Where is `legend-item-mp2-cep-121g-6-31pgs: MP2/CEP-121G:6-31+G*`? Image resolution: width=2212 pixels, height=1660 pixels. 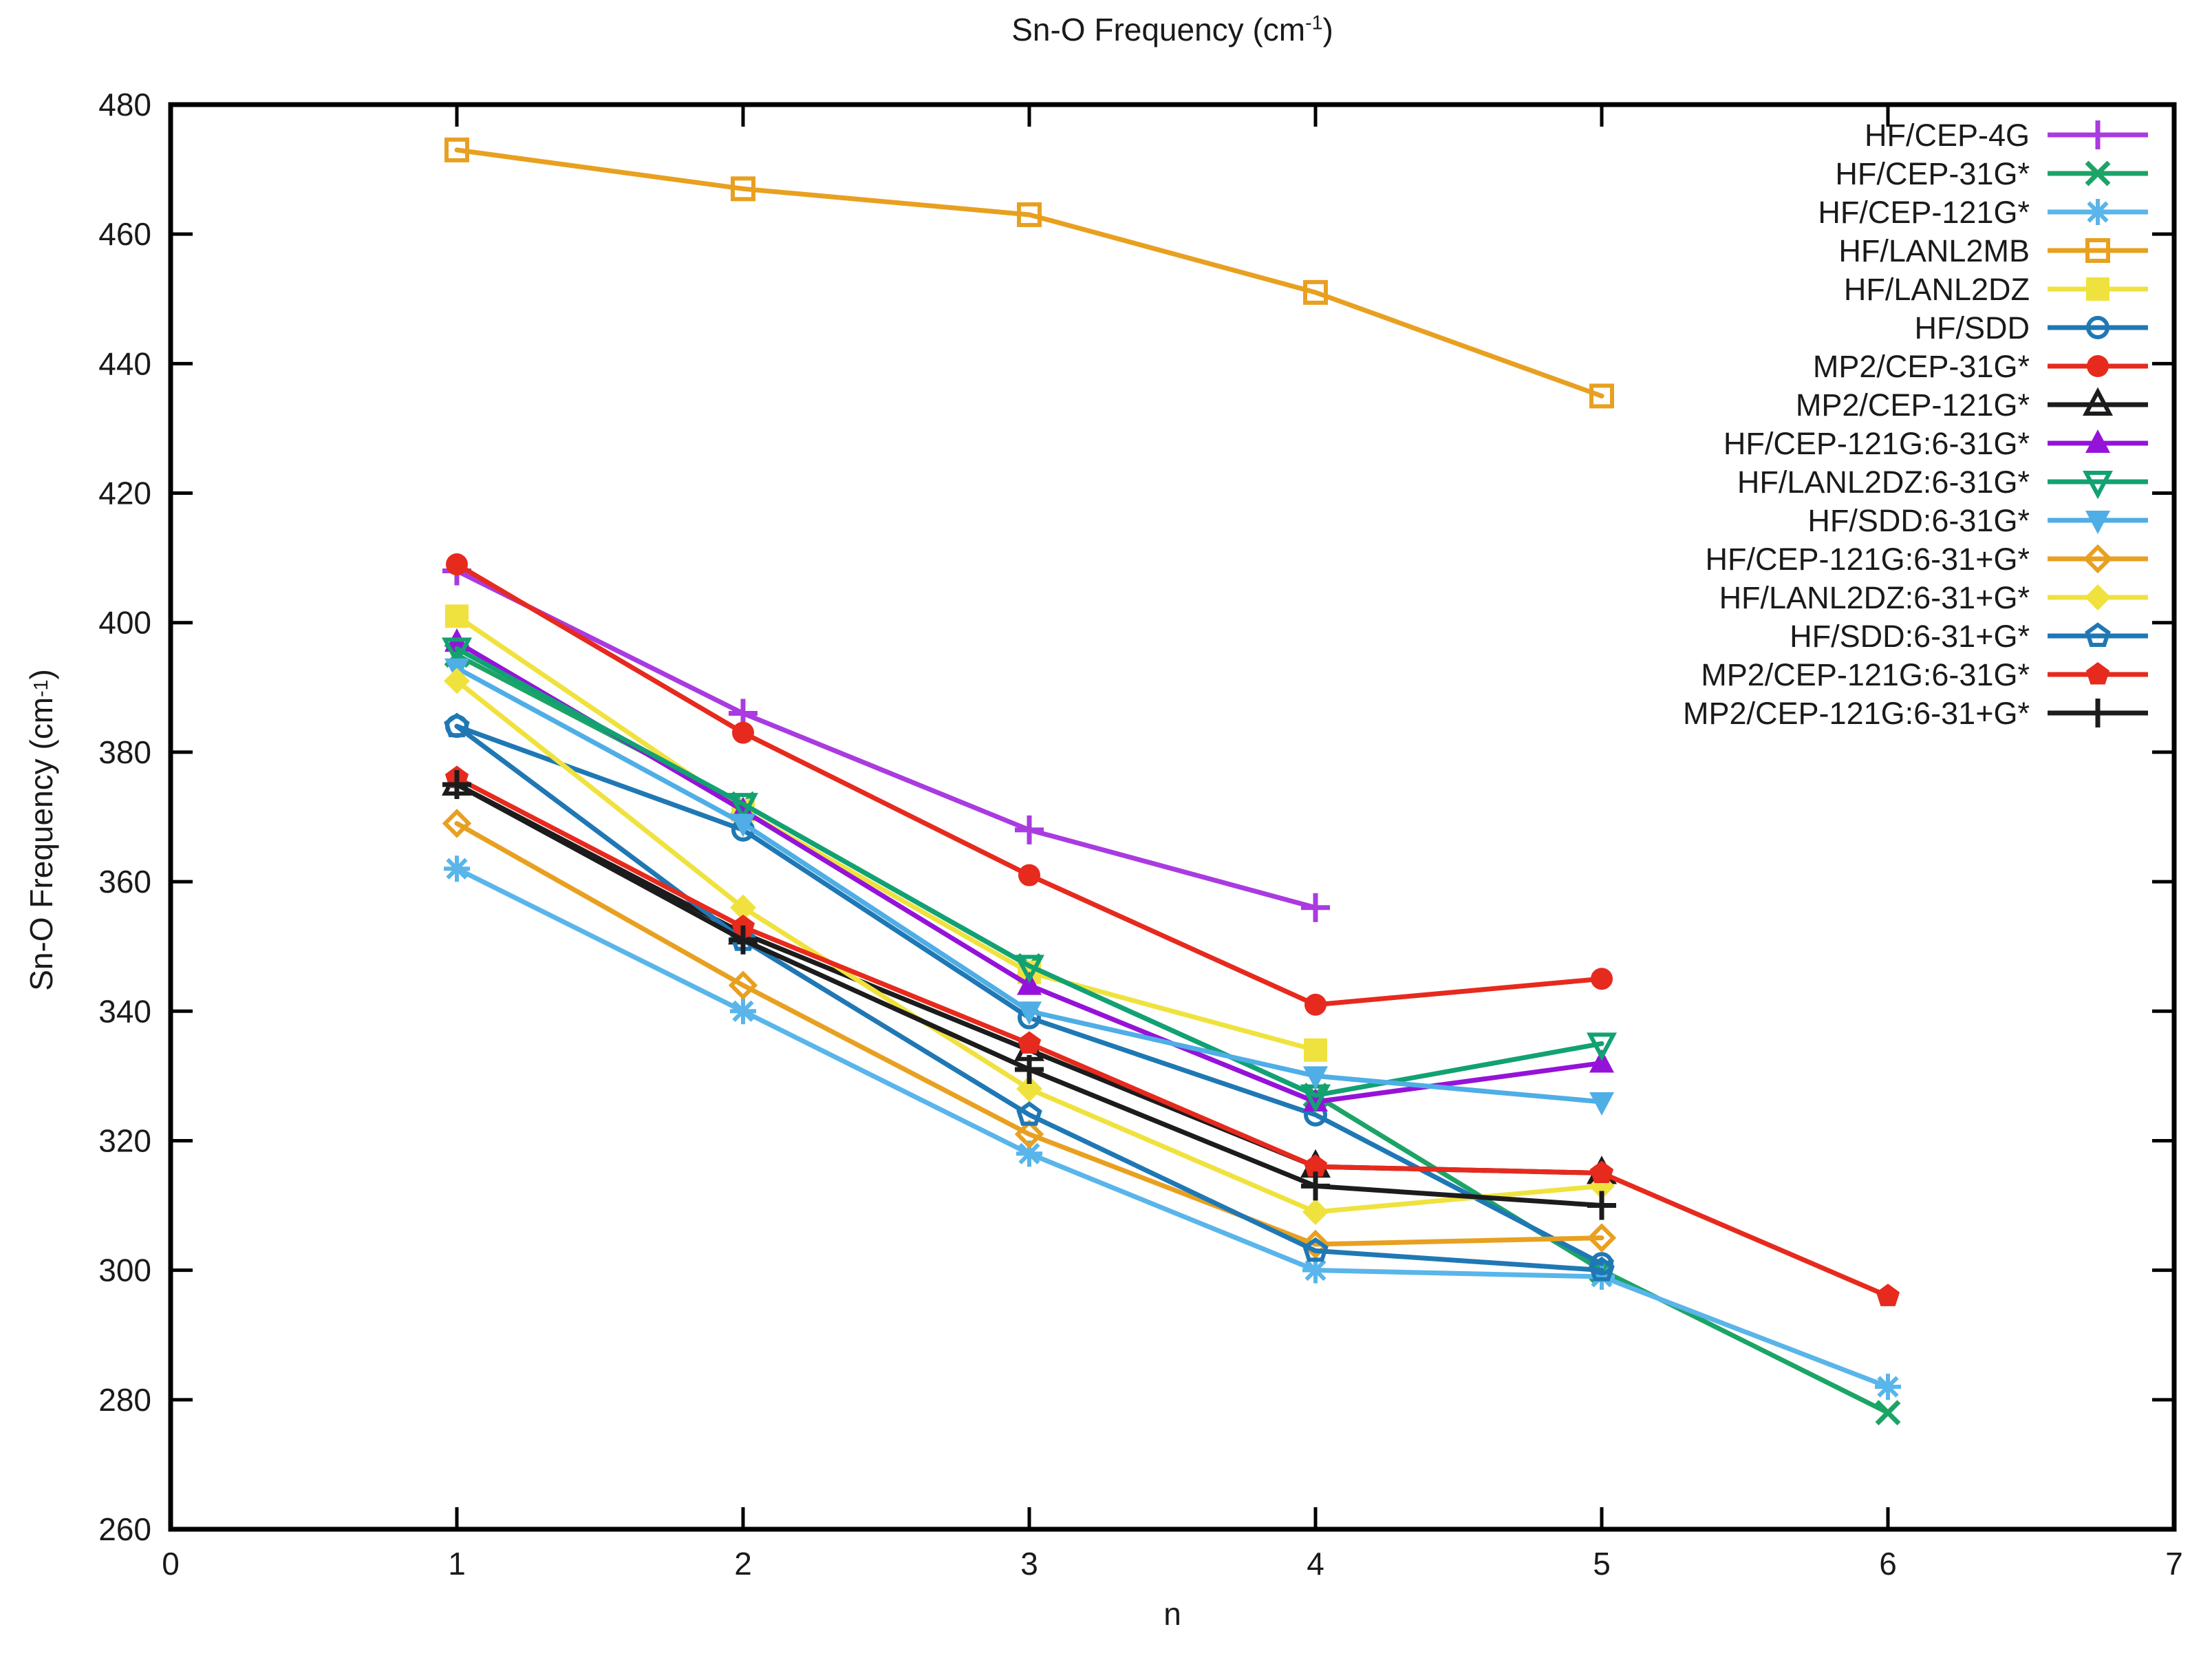
legend-item-mp2-cep-121g-6-31pgs: MP2/CEP-121G:6-31+G* is located at coordinates (1915, 713).